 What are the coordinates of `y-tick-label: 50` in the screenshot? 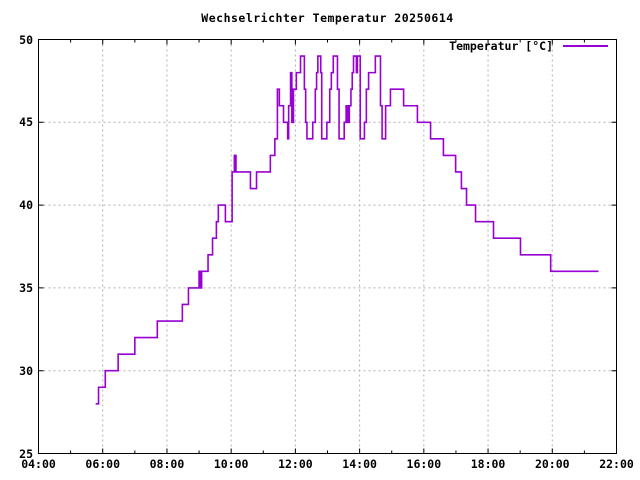 It's located at (26, 39).